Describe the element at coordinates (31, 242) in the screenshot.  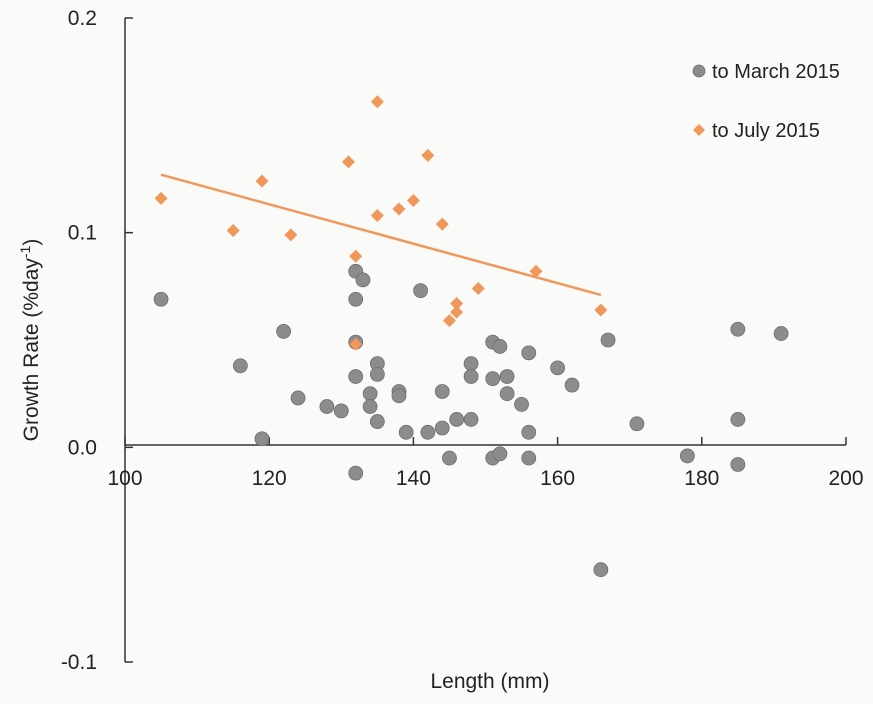
I see `y-axis-title-tail: )` at that location.